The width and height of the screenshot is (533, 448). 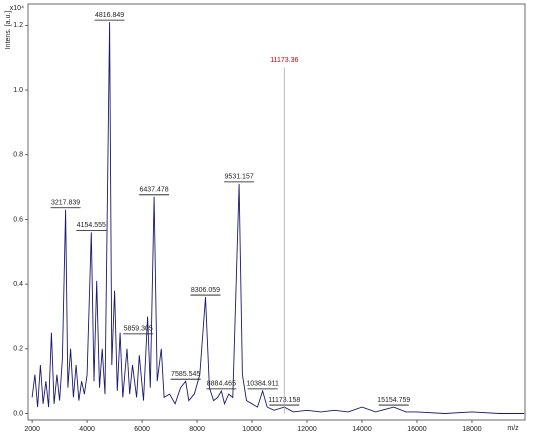 What do you see at coordinates (17, 8) in the screenshot?
I see `y-multiplier: x10⁴` at bounding box center [17, 8].